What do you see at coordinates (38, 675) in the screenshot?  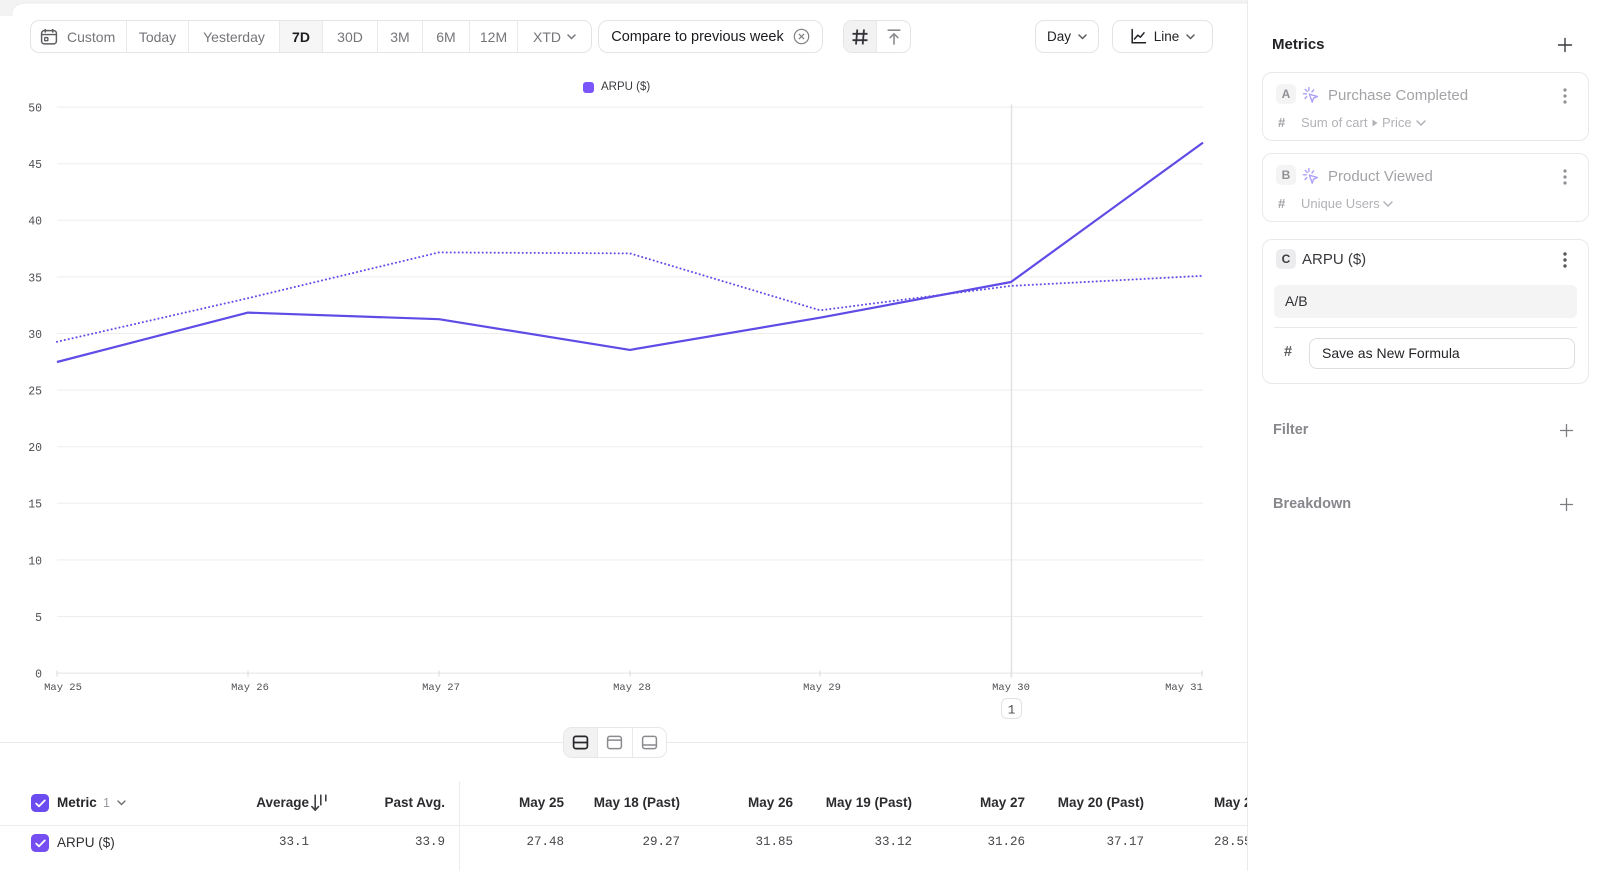 I see `svg-text: 0` at bounding box center [38, 675].